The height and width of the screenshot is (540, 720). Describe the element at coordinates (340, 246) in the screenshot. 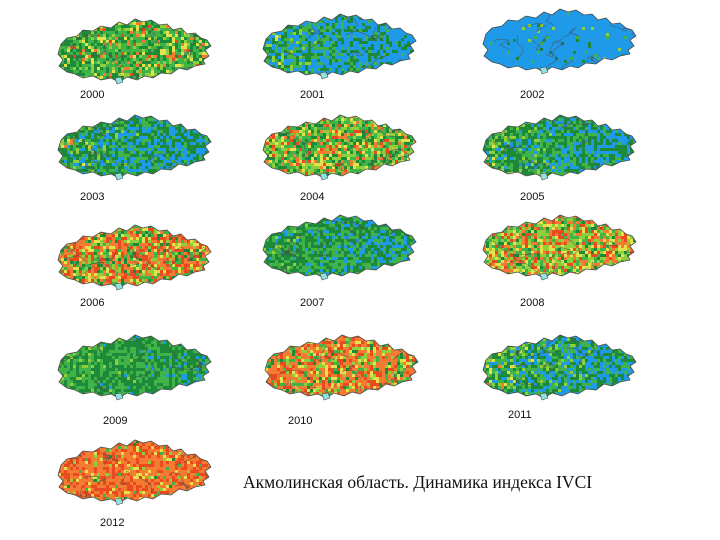

I see `map-2007` at that location.